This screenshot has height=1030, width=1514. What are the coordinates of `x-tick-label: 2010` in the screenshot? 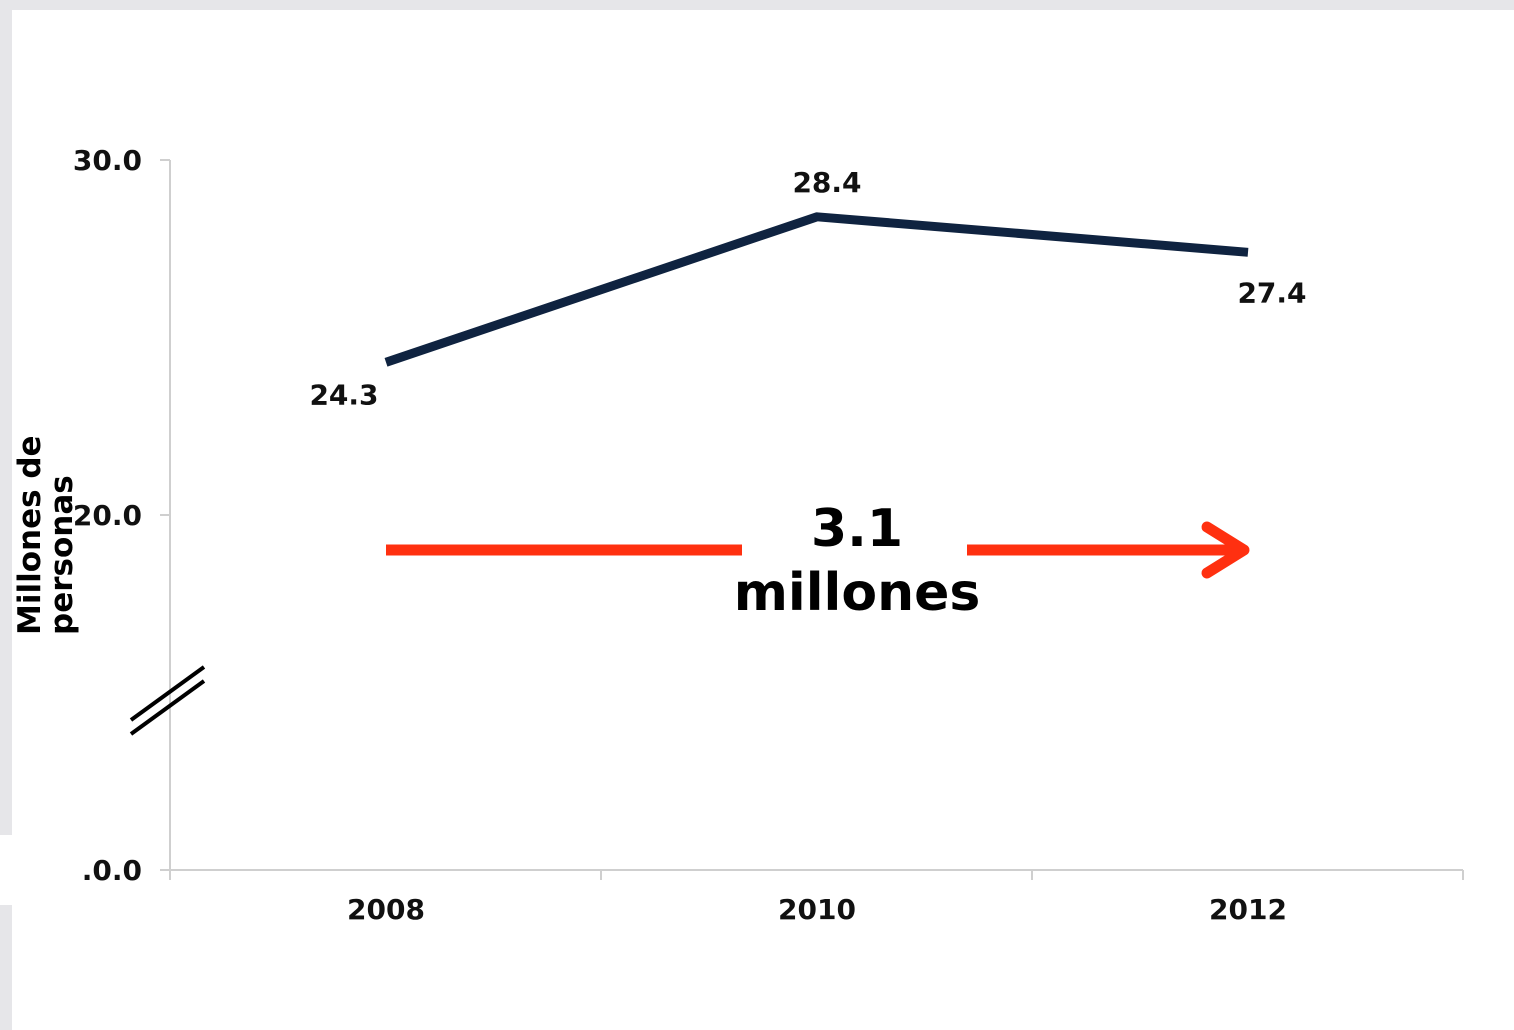 It's located at (817, 909).